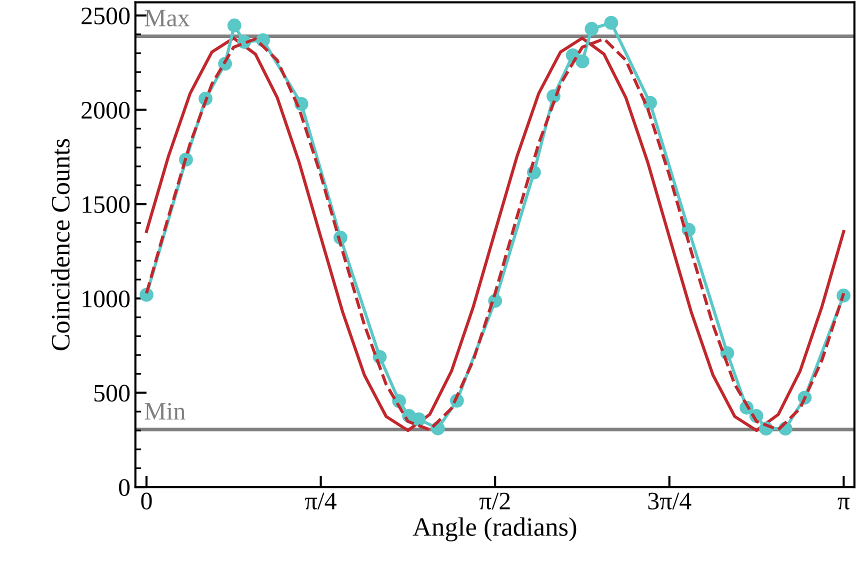 Image resolution: width=857 pixels, height=569 pixels. I want to click on x-tick-label: π/2, so click(494, 501).